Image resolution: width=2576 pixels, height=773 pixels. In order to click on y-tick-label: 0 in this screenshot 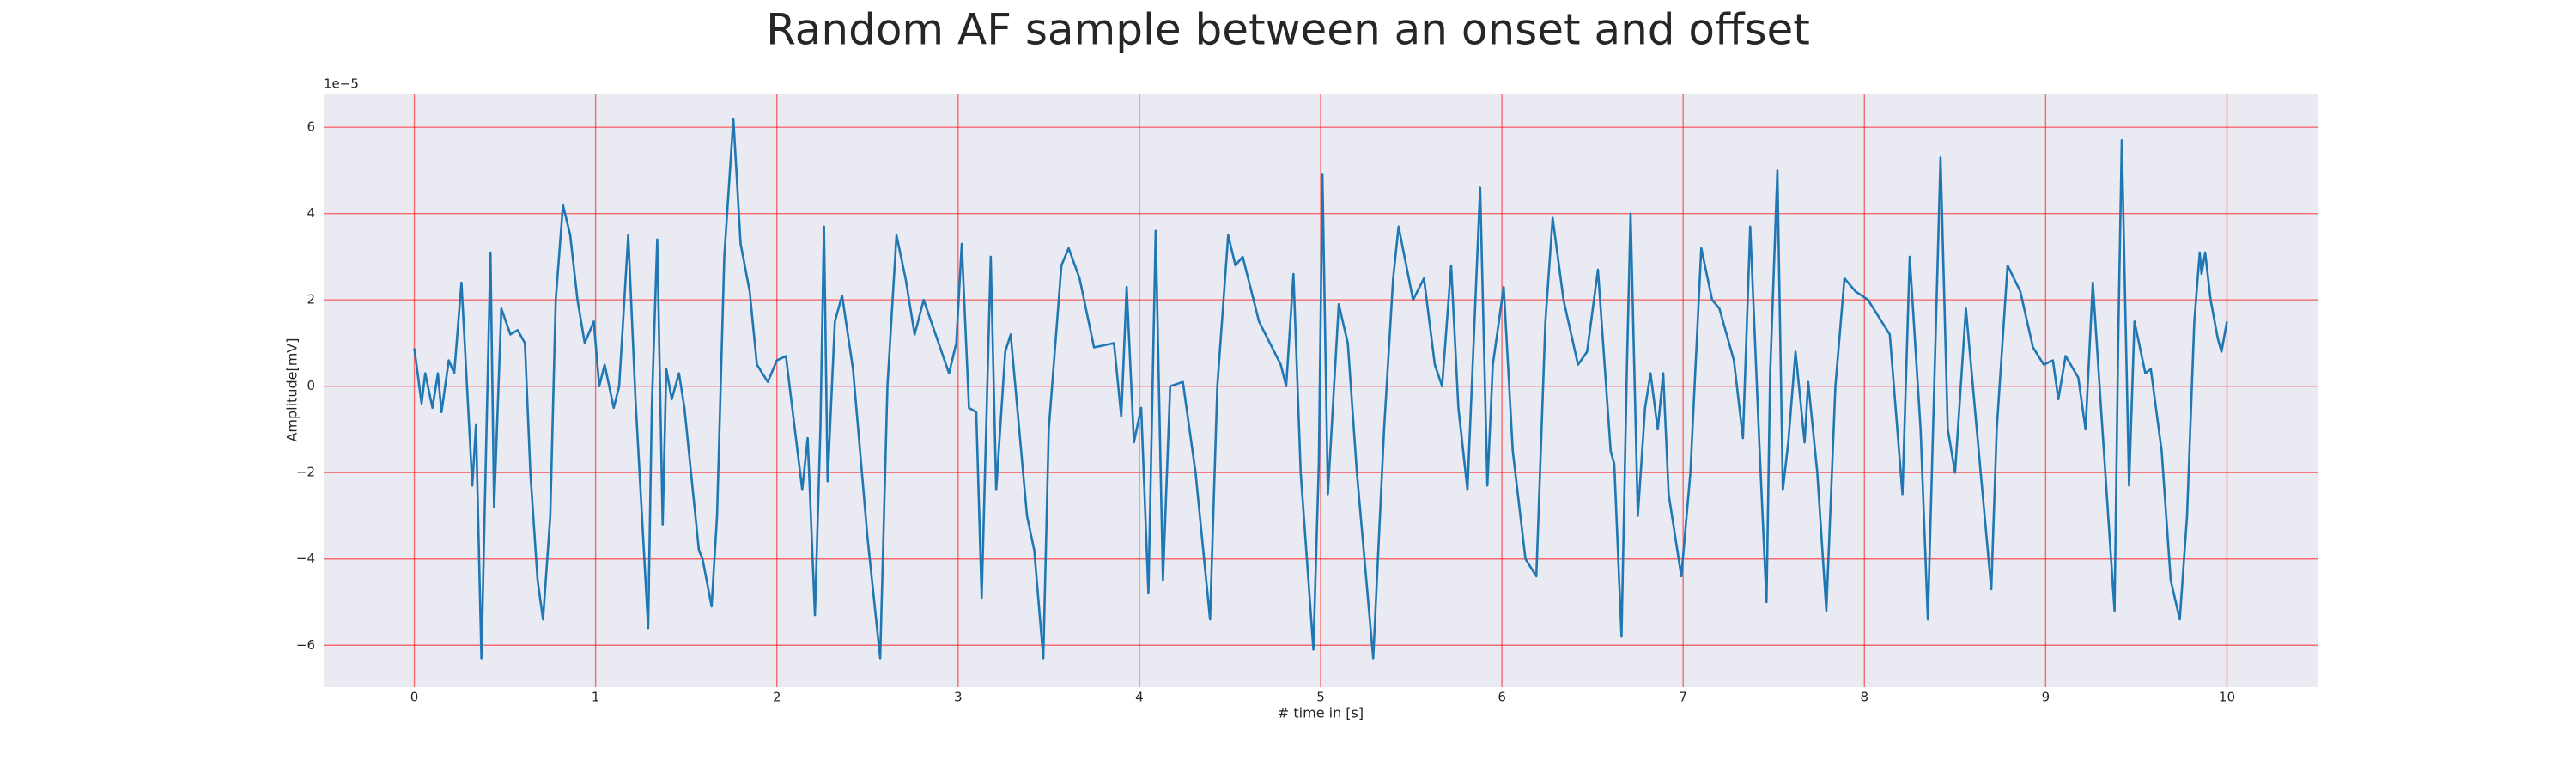, I will do `click(311, 385)`.